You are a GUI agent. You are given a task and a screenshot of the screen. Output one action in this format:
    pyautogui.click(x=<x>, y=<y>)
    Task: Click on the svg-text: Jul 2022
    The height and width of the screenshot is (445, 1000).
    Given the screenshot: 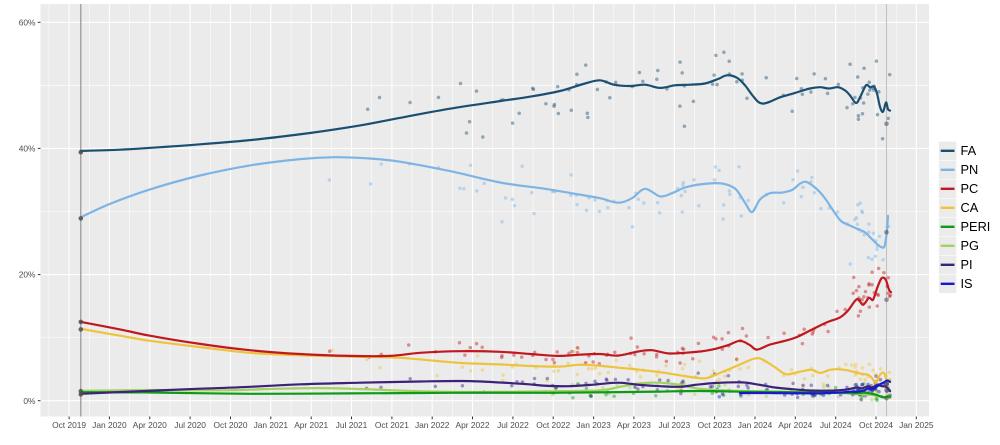 What is the action you would take?
    pyautogui.click(x=513, y=425)
    